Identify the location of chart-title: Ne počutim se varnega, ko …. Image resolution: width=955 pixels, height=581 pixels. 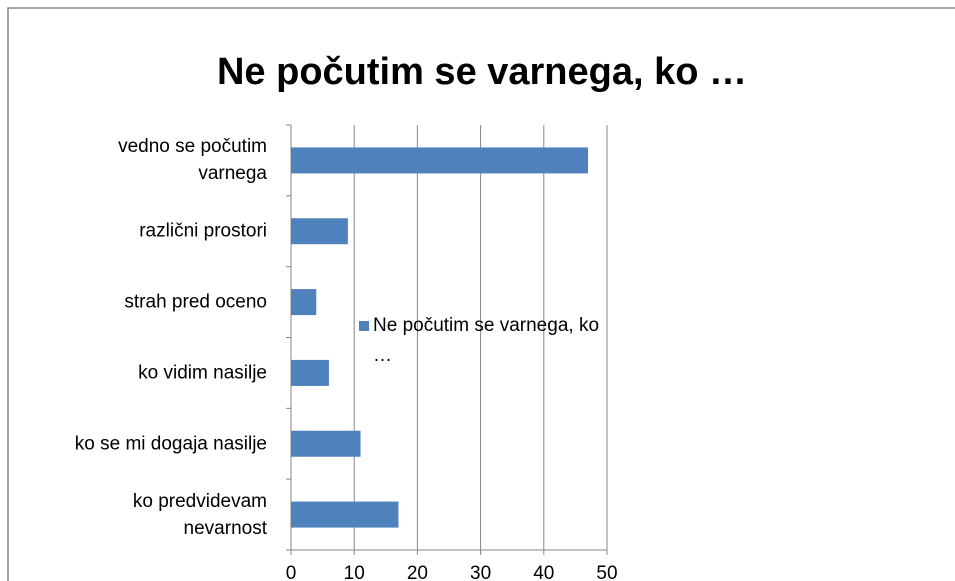
(482, 72).